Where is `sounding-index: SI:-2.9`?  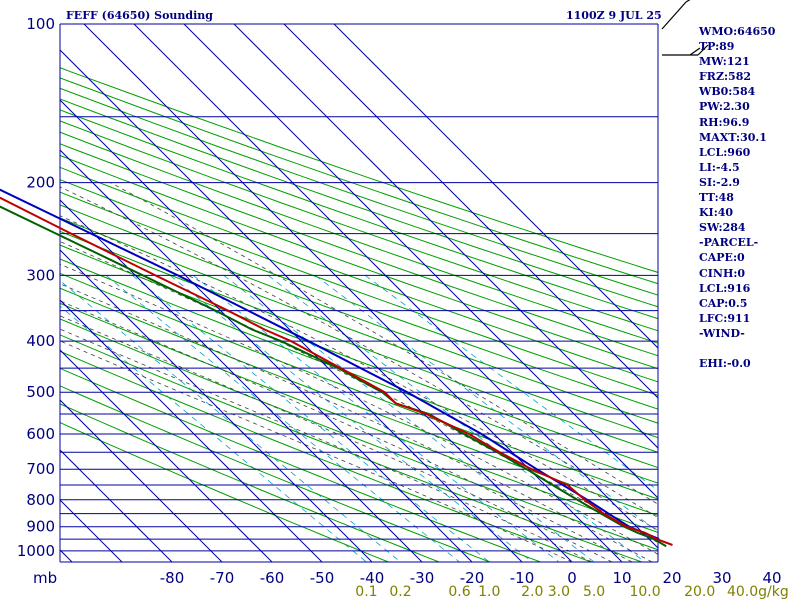 sounding-index: SI:-2.9 is located at coordinates (719, 182).